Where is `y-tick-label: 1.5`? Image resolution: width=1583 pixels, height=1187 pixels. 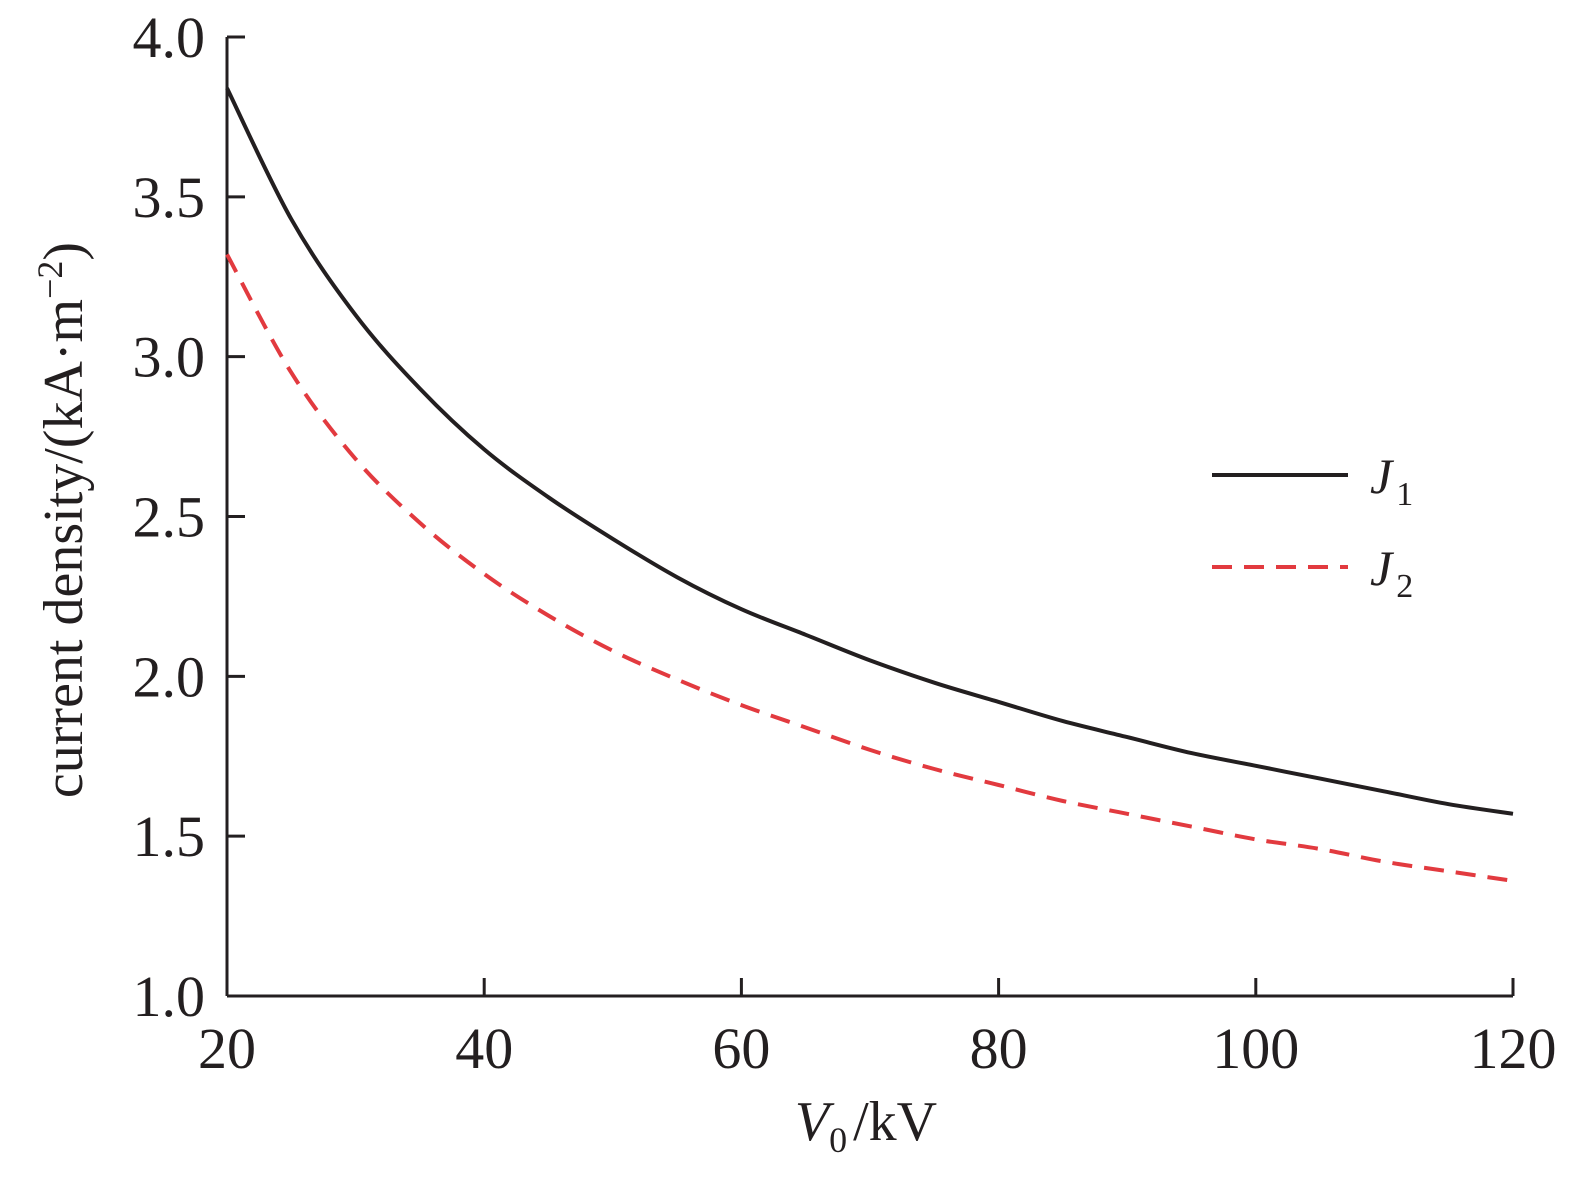 y-tick-label: 1.5 is located at coordinates (169, 836).